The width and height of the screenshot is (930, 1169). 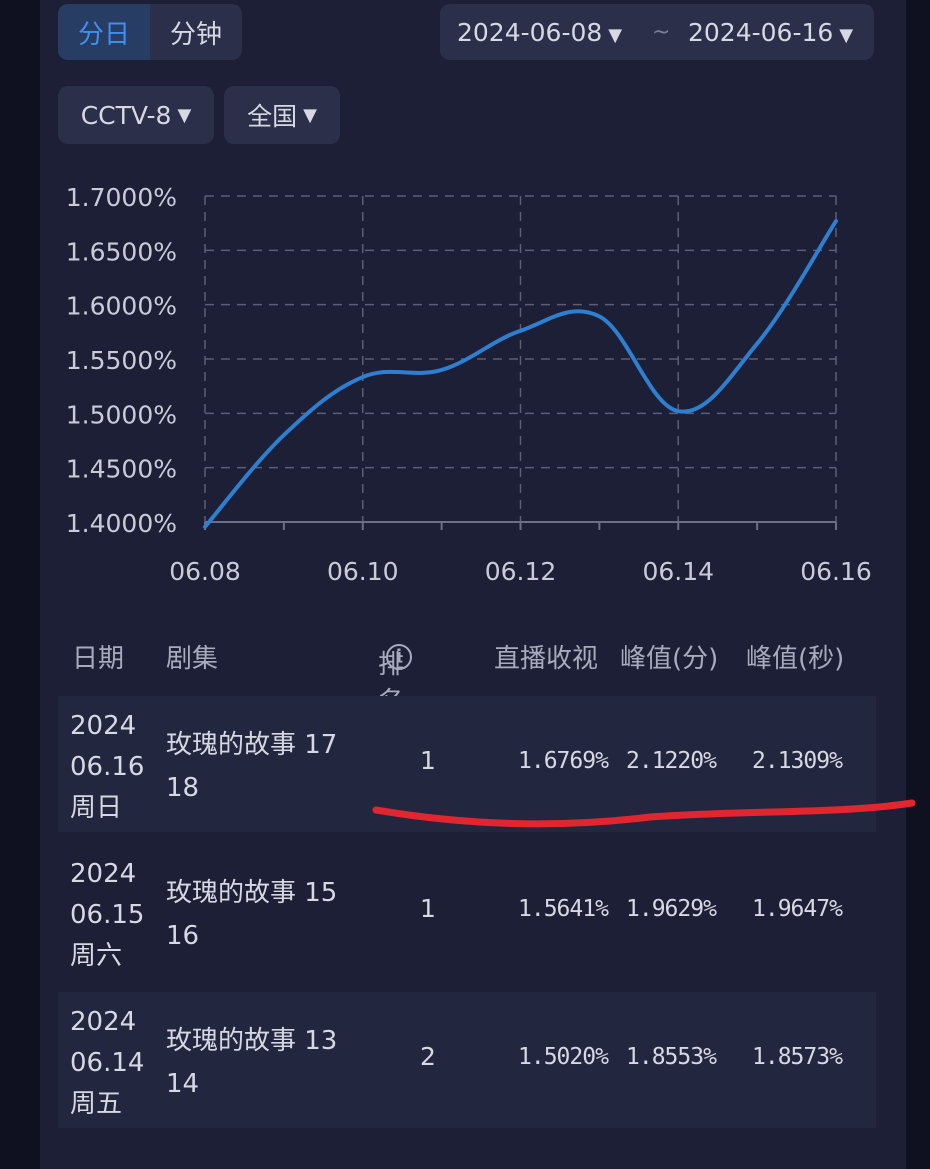 What do you see at coordinates (363, 571) in the screenshot?
I see `x-tick-label: 06.10` at bounding box center [363, 571].